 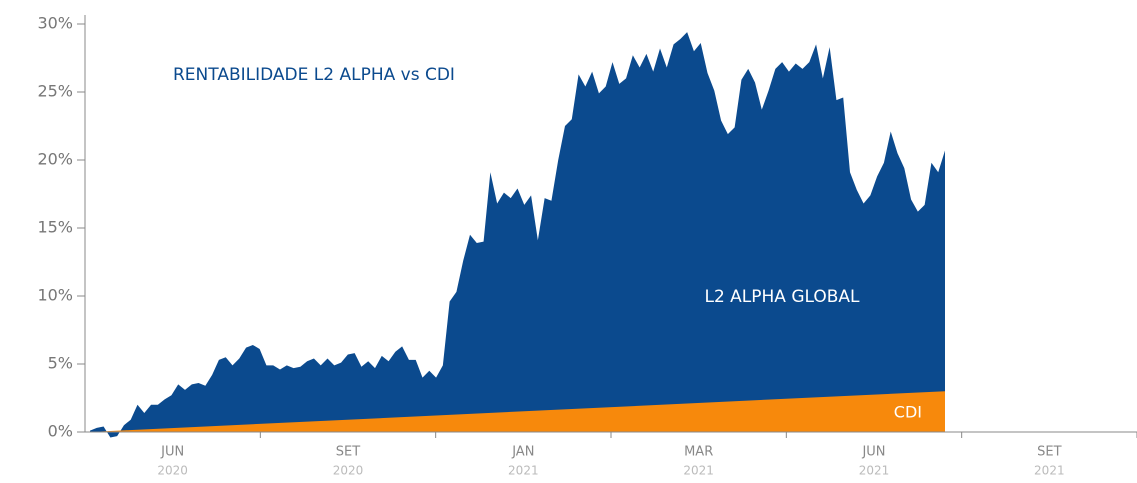 What do you see at coordinates (55, 227) in the screenshot?
I see `y-tick-label: 15%` at bounding box center [55, 227].